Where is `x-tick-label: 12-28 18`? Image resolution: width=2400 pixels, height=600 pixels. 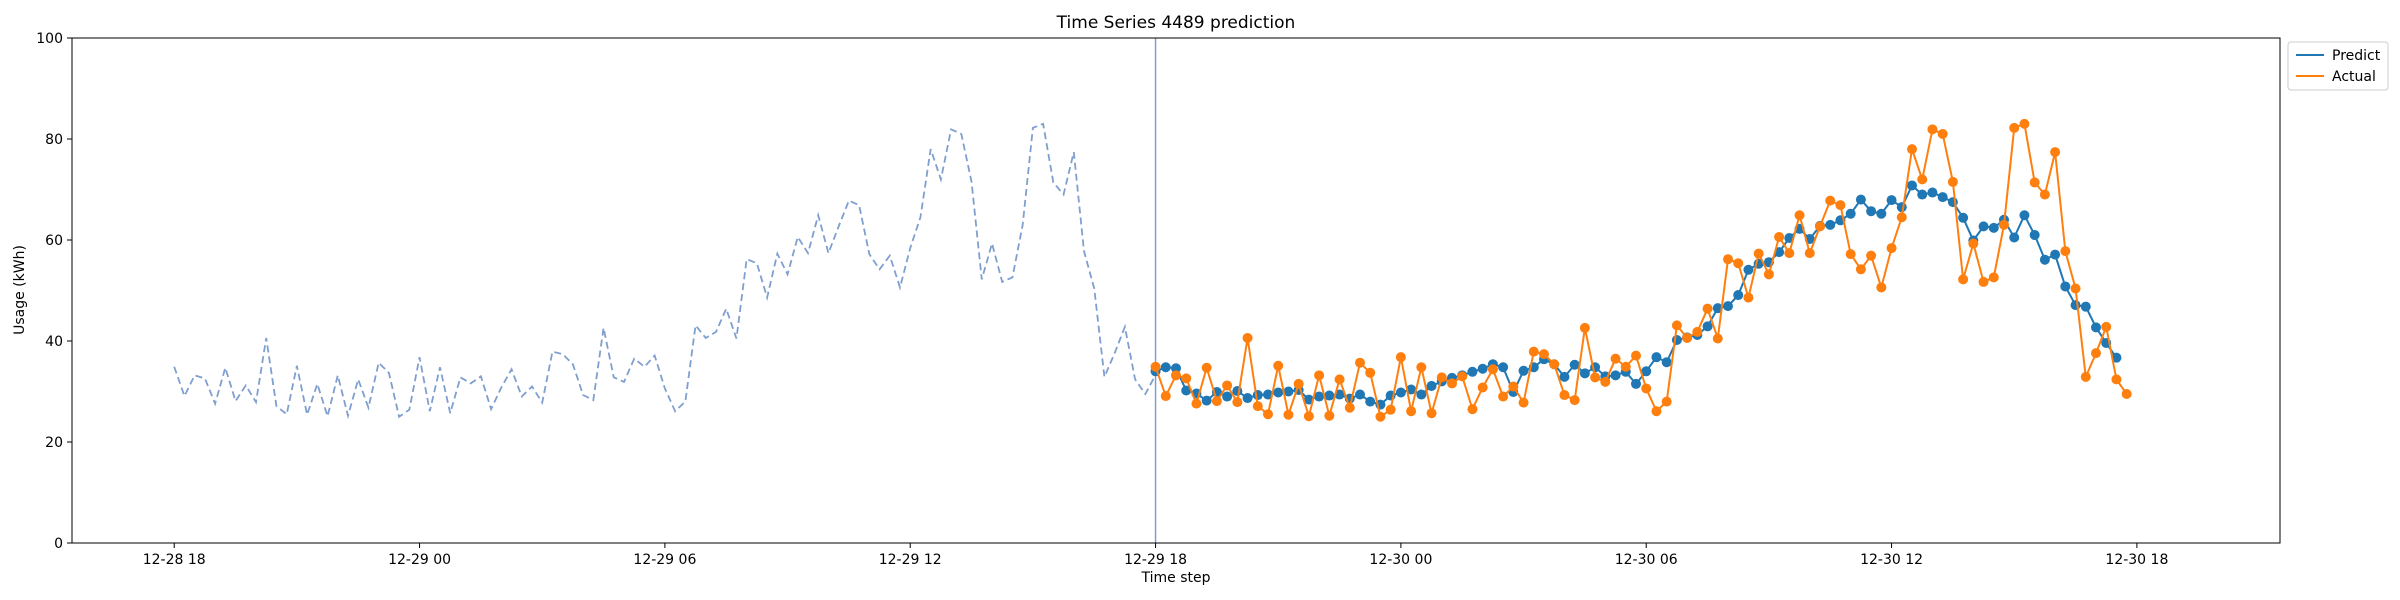 x-tick-label: 12-28 18 is located at coordinates (174, 560).